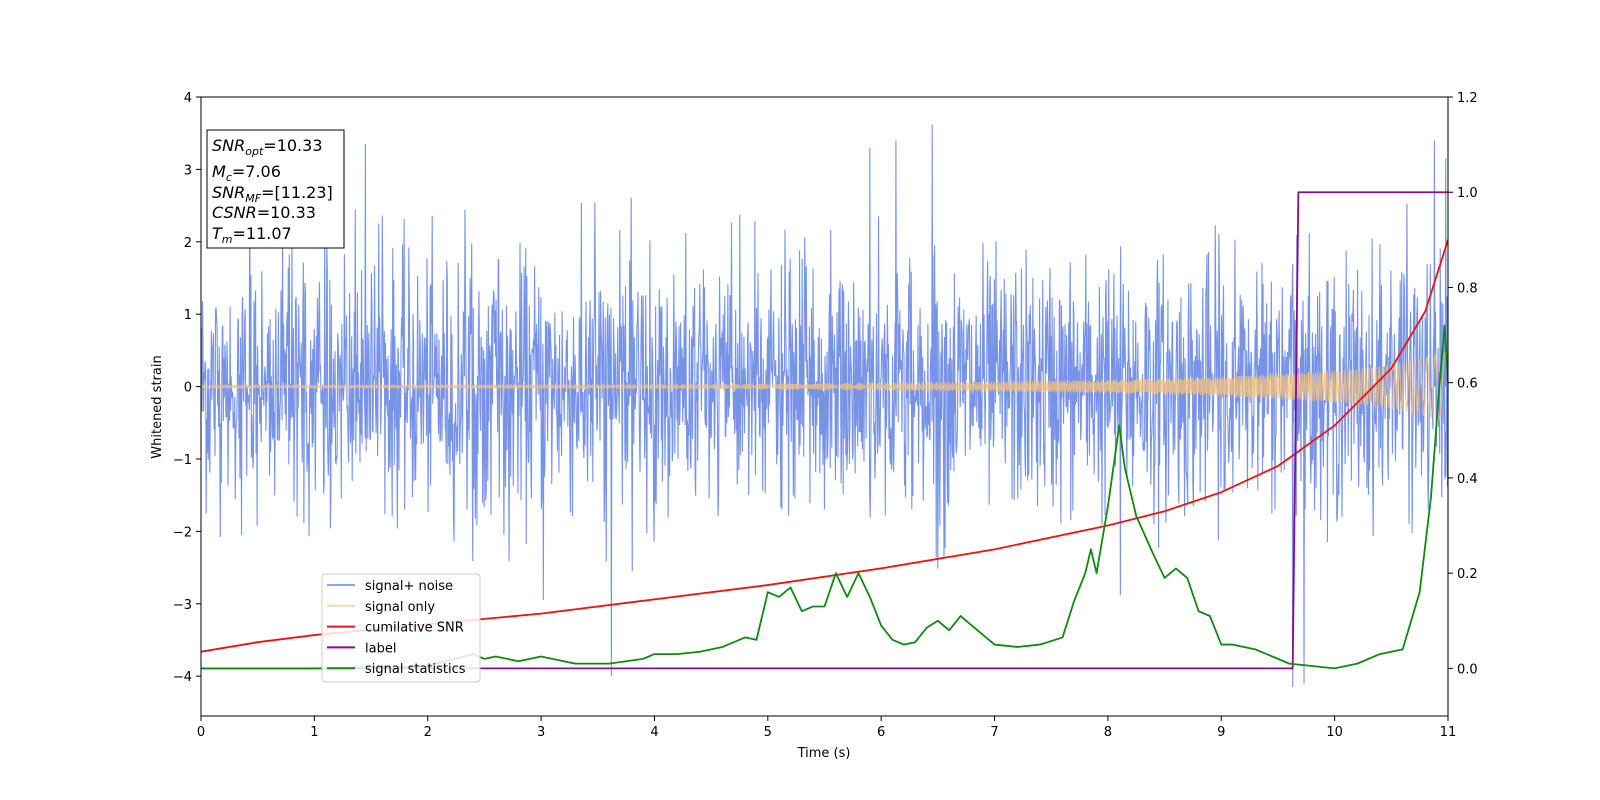 Image resolution: width=1600 pixels, height=800 pixels. I want to click on x-tick-label: 5, so click(768, 732).